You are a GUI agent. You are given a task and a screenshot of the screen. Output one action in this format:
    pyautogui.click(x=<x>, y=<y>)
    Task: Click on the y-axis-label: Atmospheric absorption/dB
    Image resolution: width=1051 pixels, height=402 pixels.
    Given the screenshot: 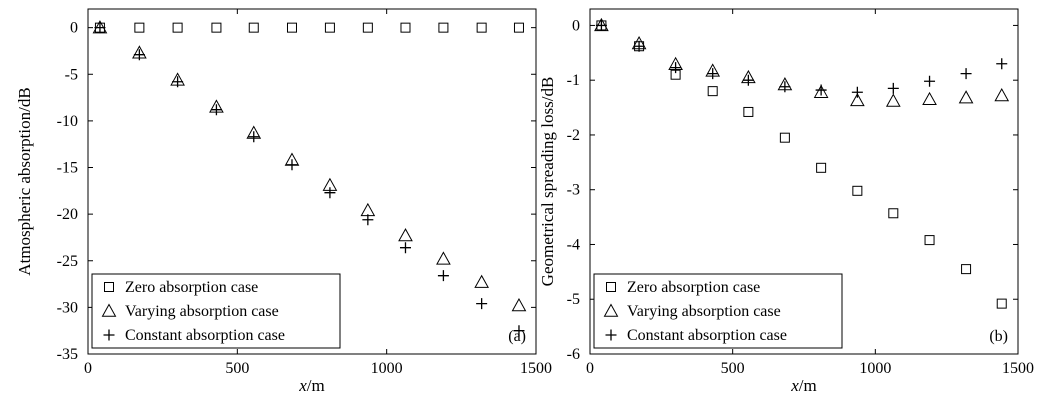 What is the action you would take?
    pyautogui.click(x=24, y=181)
    